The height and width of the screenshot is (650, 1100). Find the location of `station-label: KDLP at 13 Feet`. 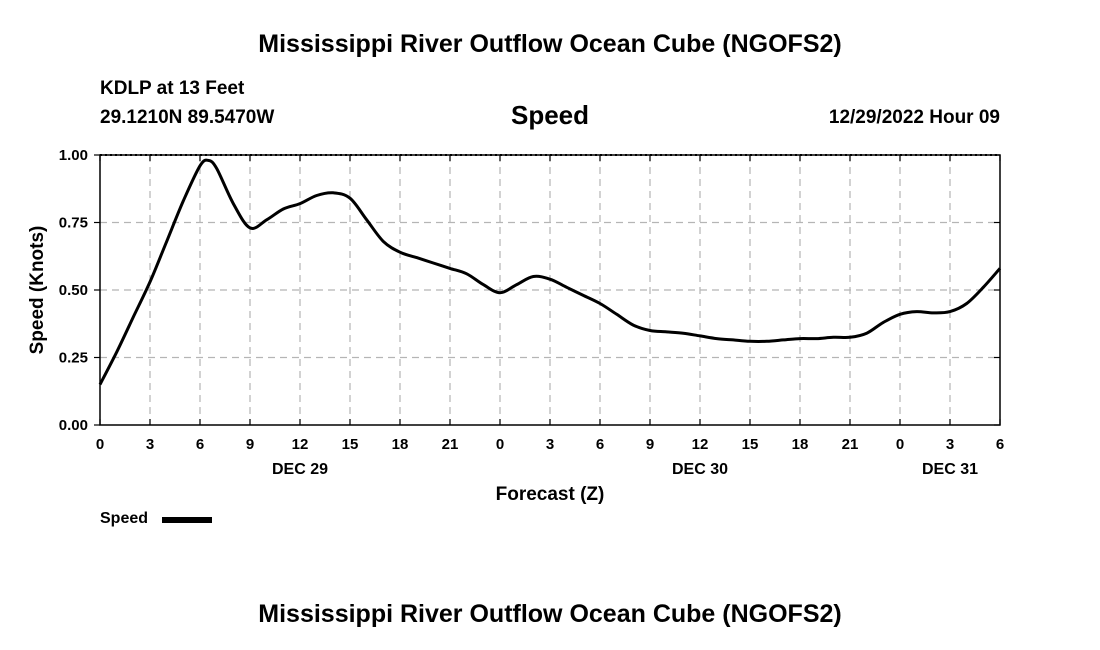

station-label: KDLP at 13 Feet is located at coordinates (172, 88).